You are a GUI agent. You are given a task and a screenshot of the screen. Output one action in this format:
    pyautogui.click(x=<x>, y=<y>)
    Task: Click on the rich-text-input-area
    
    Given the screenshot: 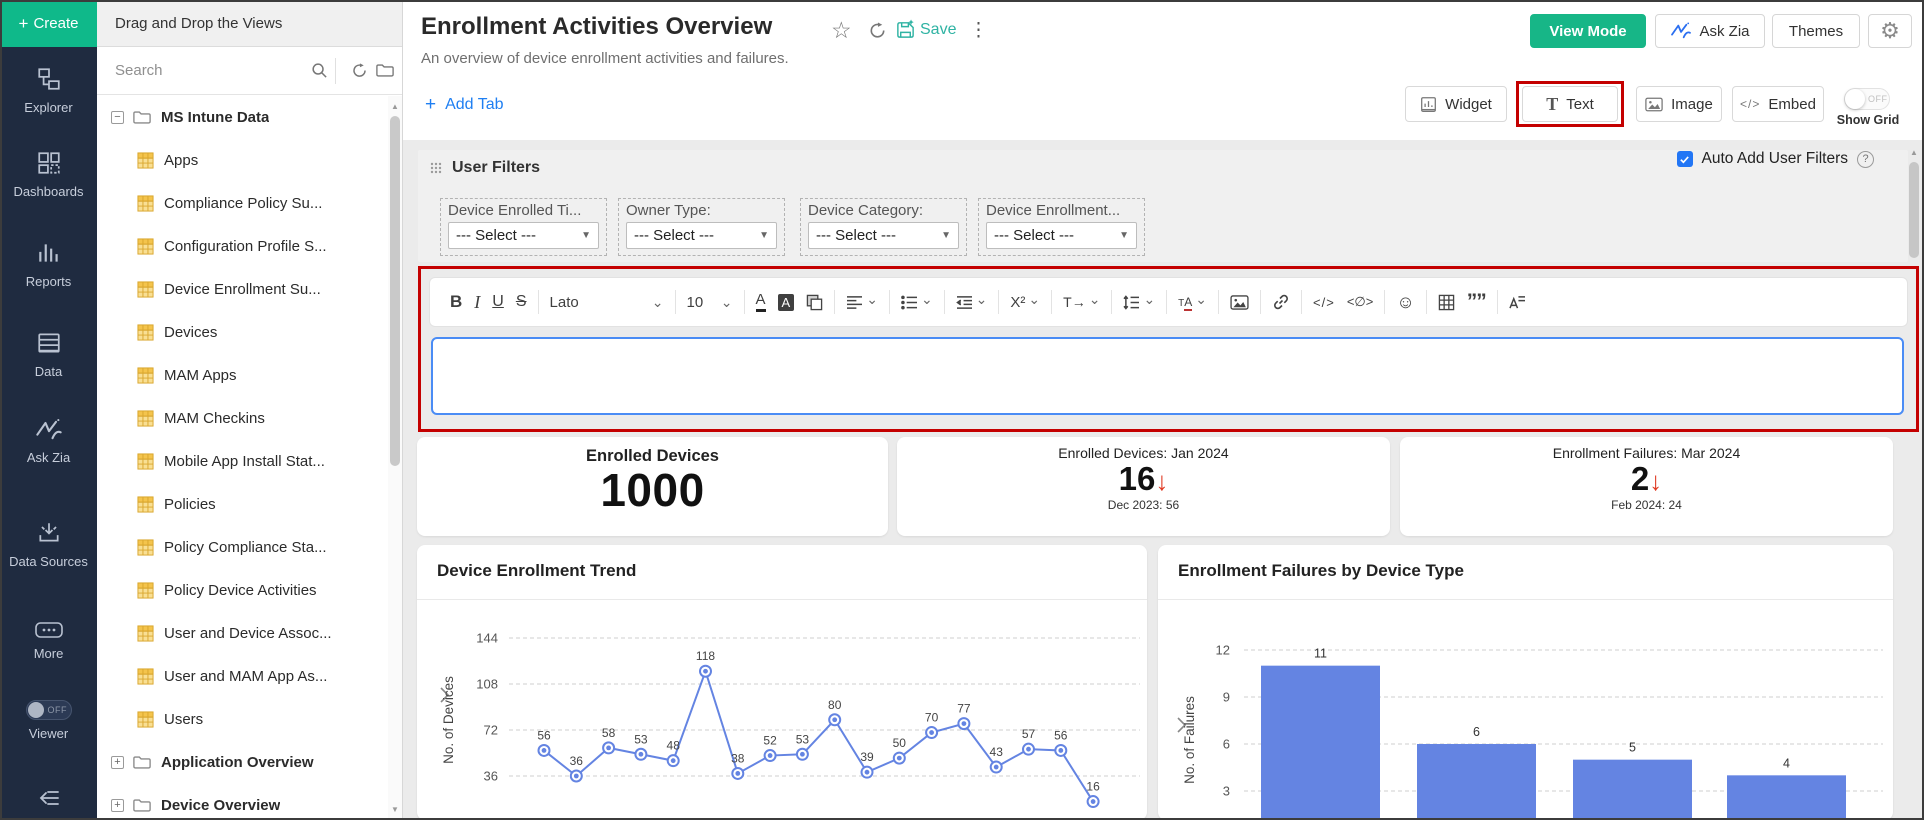 What is the action you would take?
    pyautogui.click(x=1167, y=376)
    